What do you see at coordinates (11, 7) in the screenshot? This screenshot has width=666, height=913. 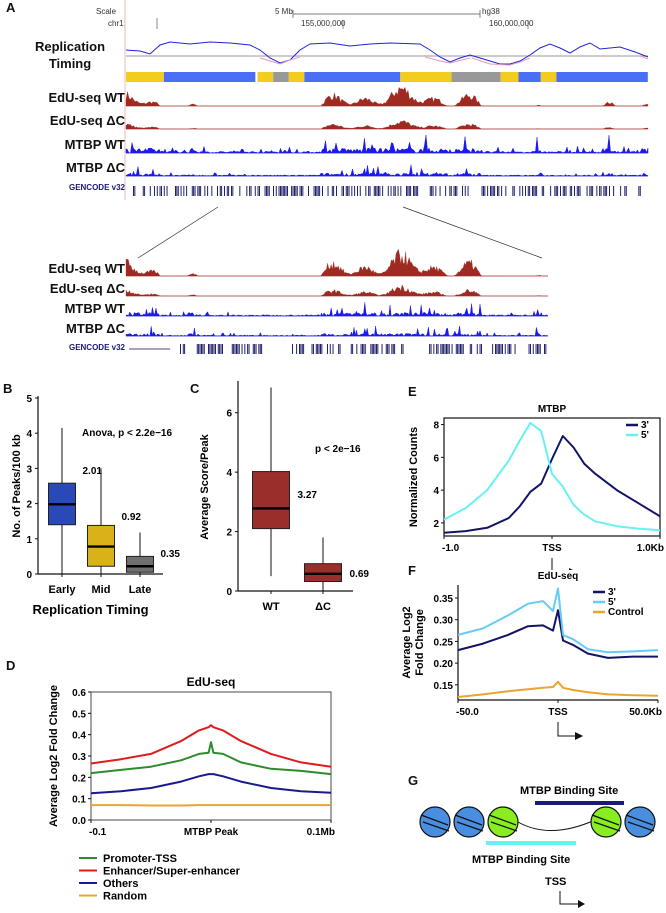 I see `panel-letter-a: A` at bounding box center [11, 7].